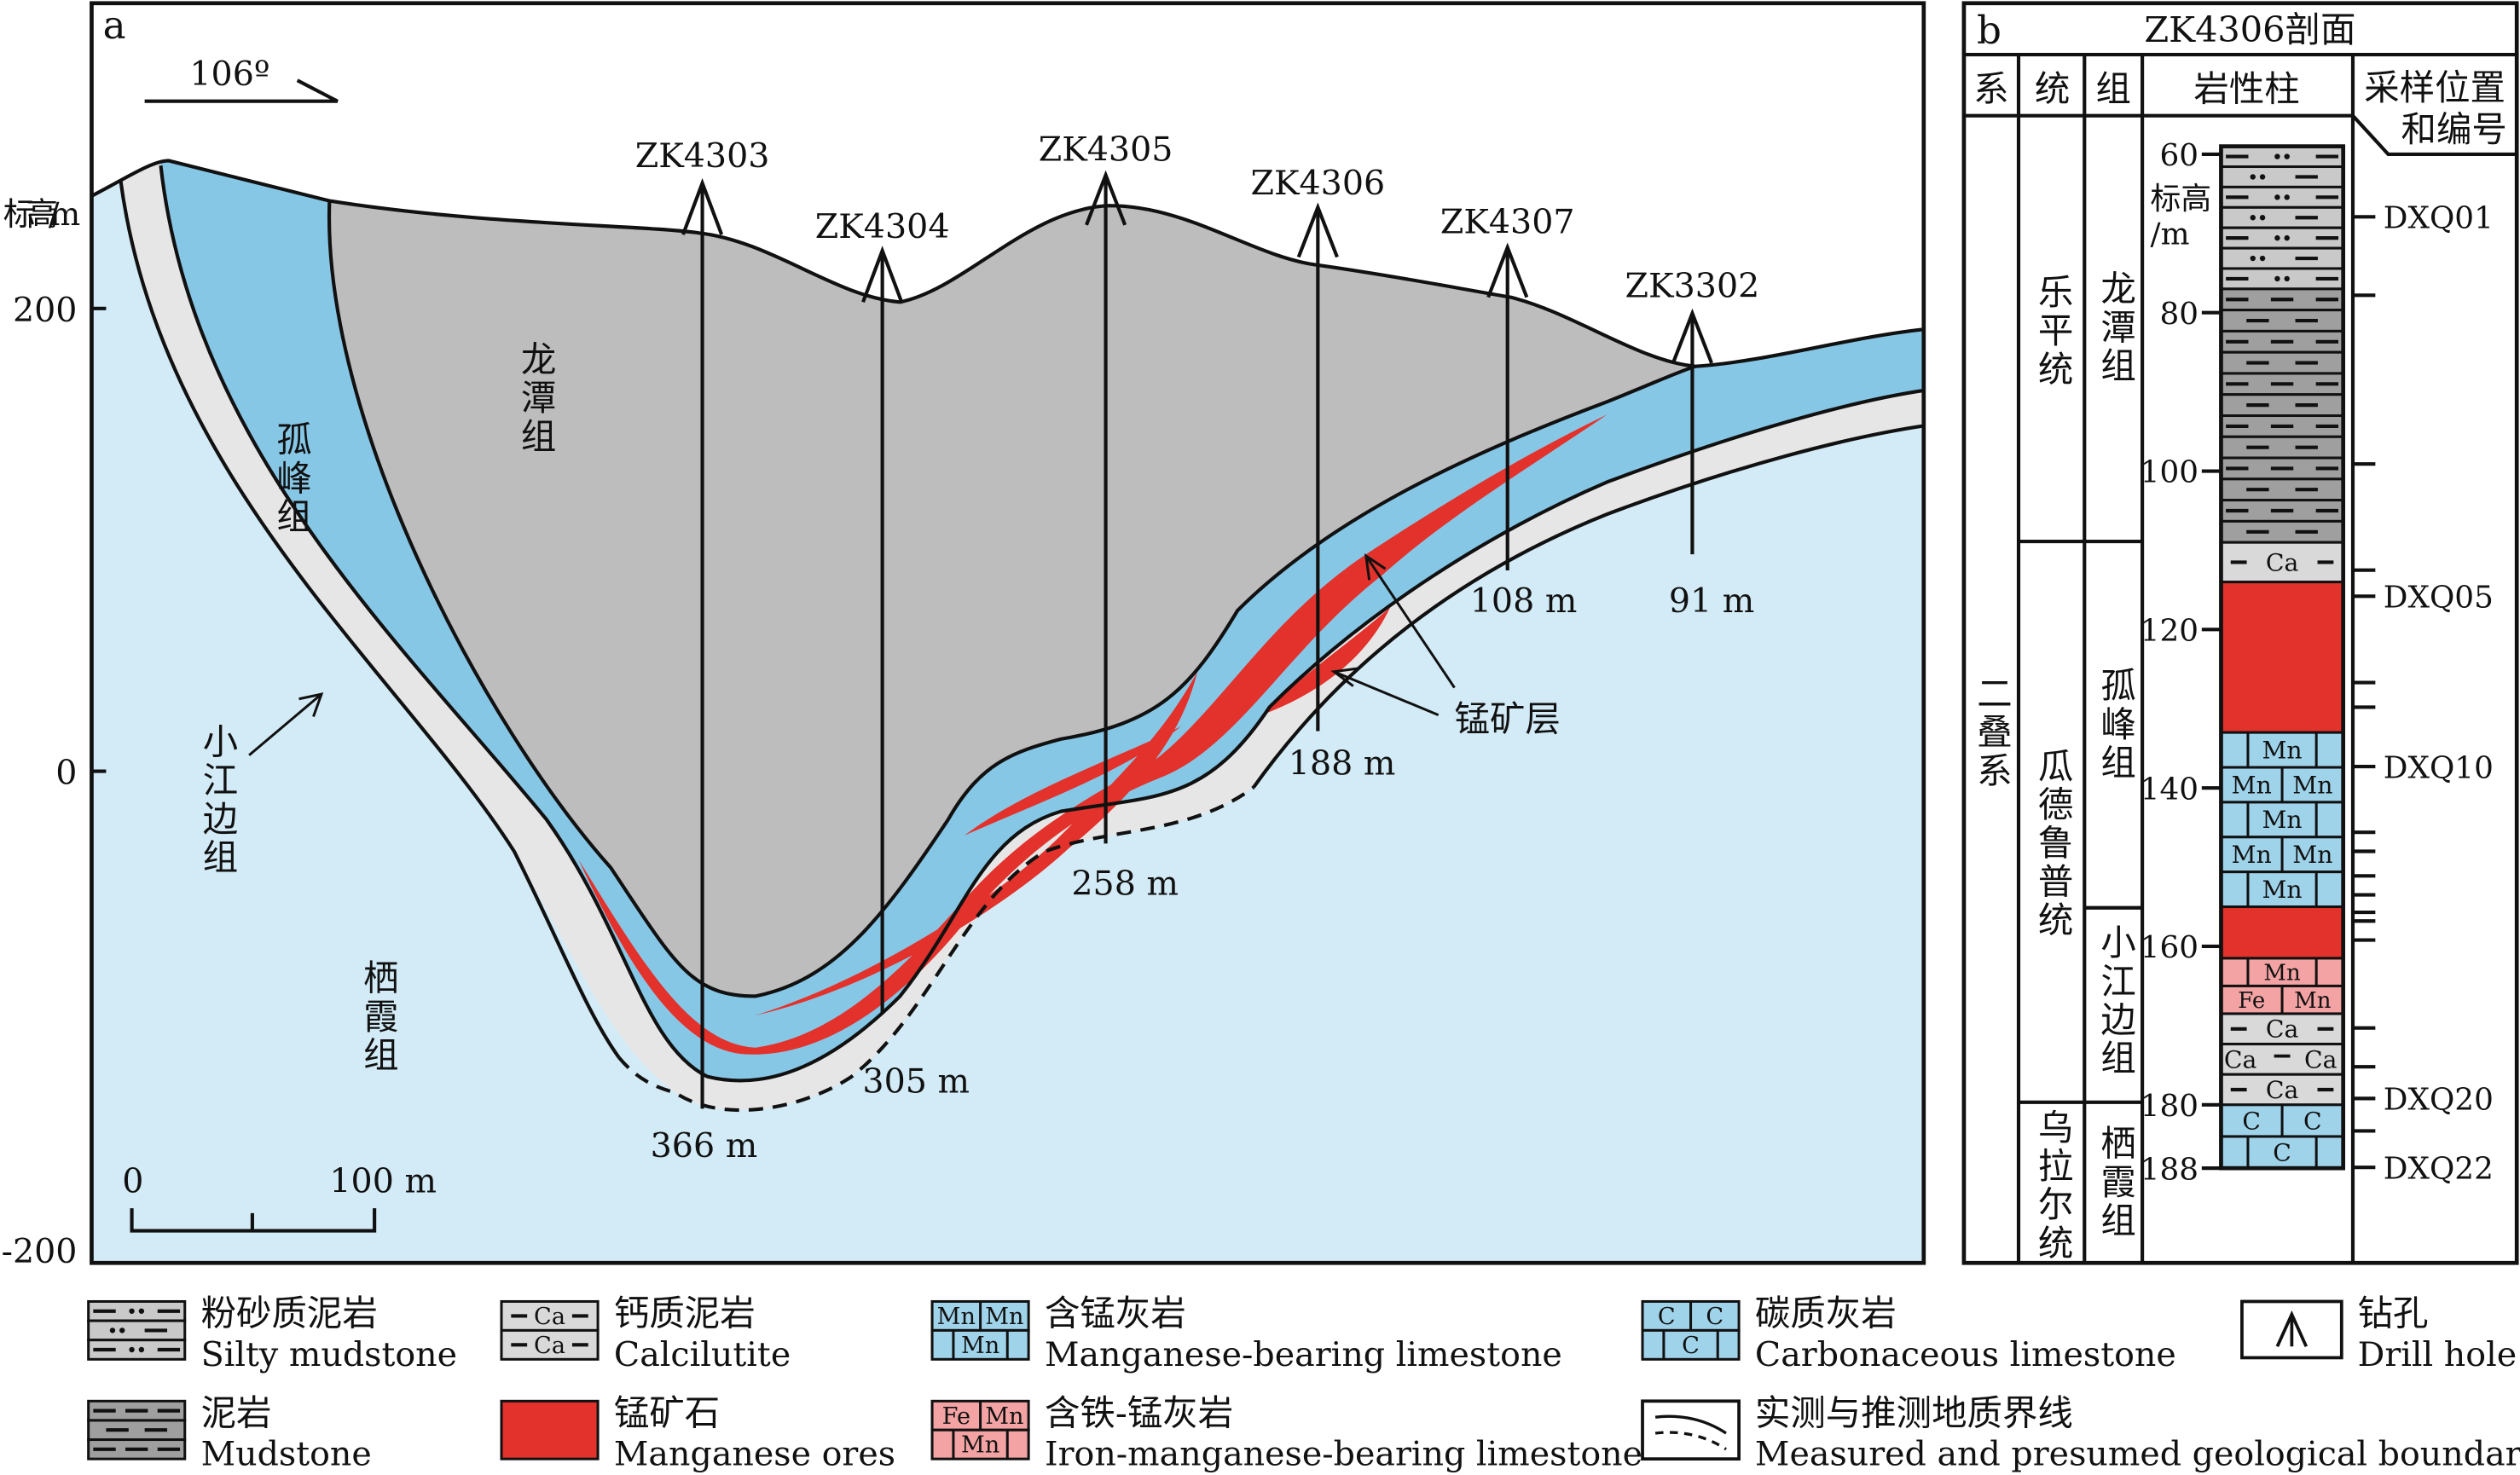 This screenshot has height=1475, width=2520. I want to click on drillhole-depth: 305 m, so click(916, 1081).